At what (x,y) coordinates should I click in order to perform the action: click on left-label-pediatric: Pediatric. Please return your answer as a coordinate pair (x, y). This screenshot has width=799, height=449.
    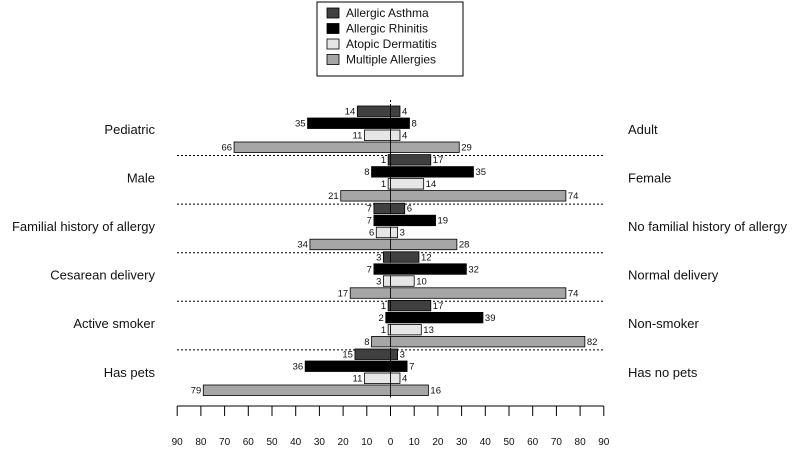
    Looking at the image, I should click on (129, 129).